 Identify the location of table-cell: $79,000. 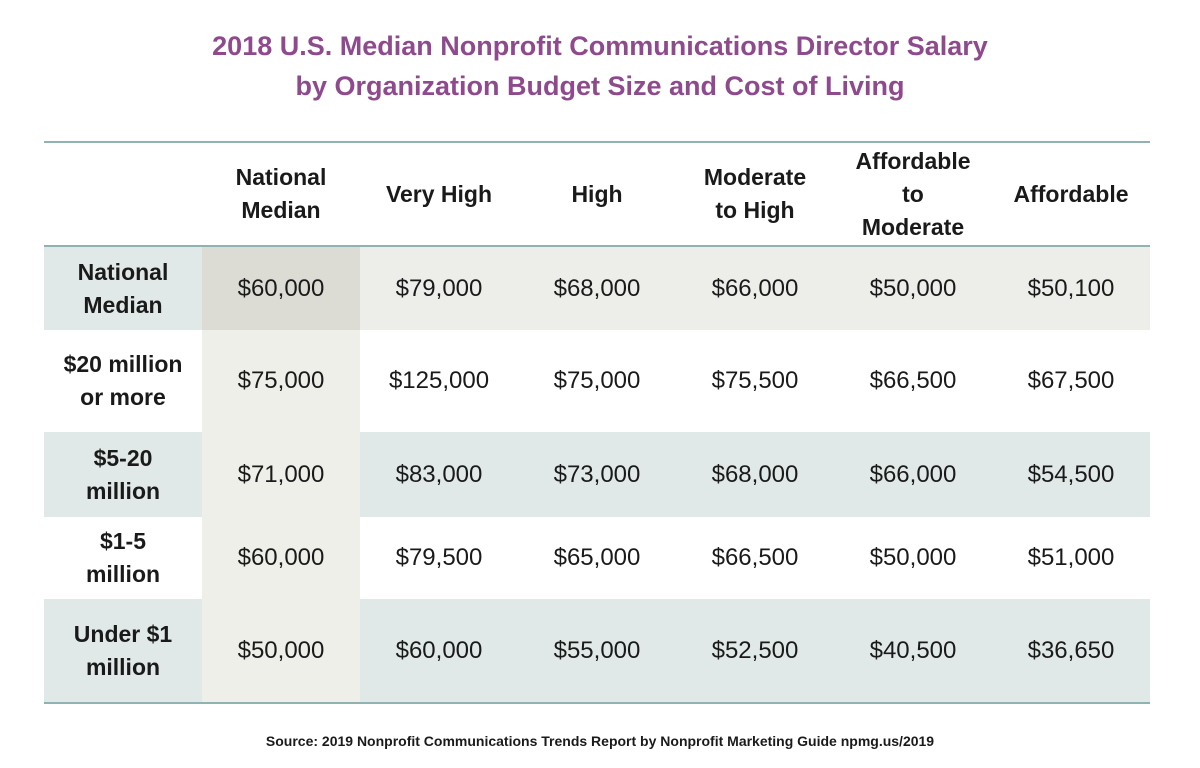
(439, 288).